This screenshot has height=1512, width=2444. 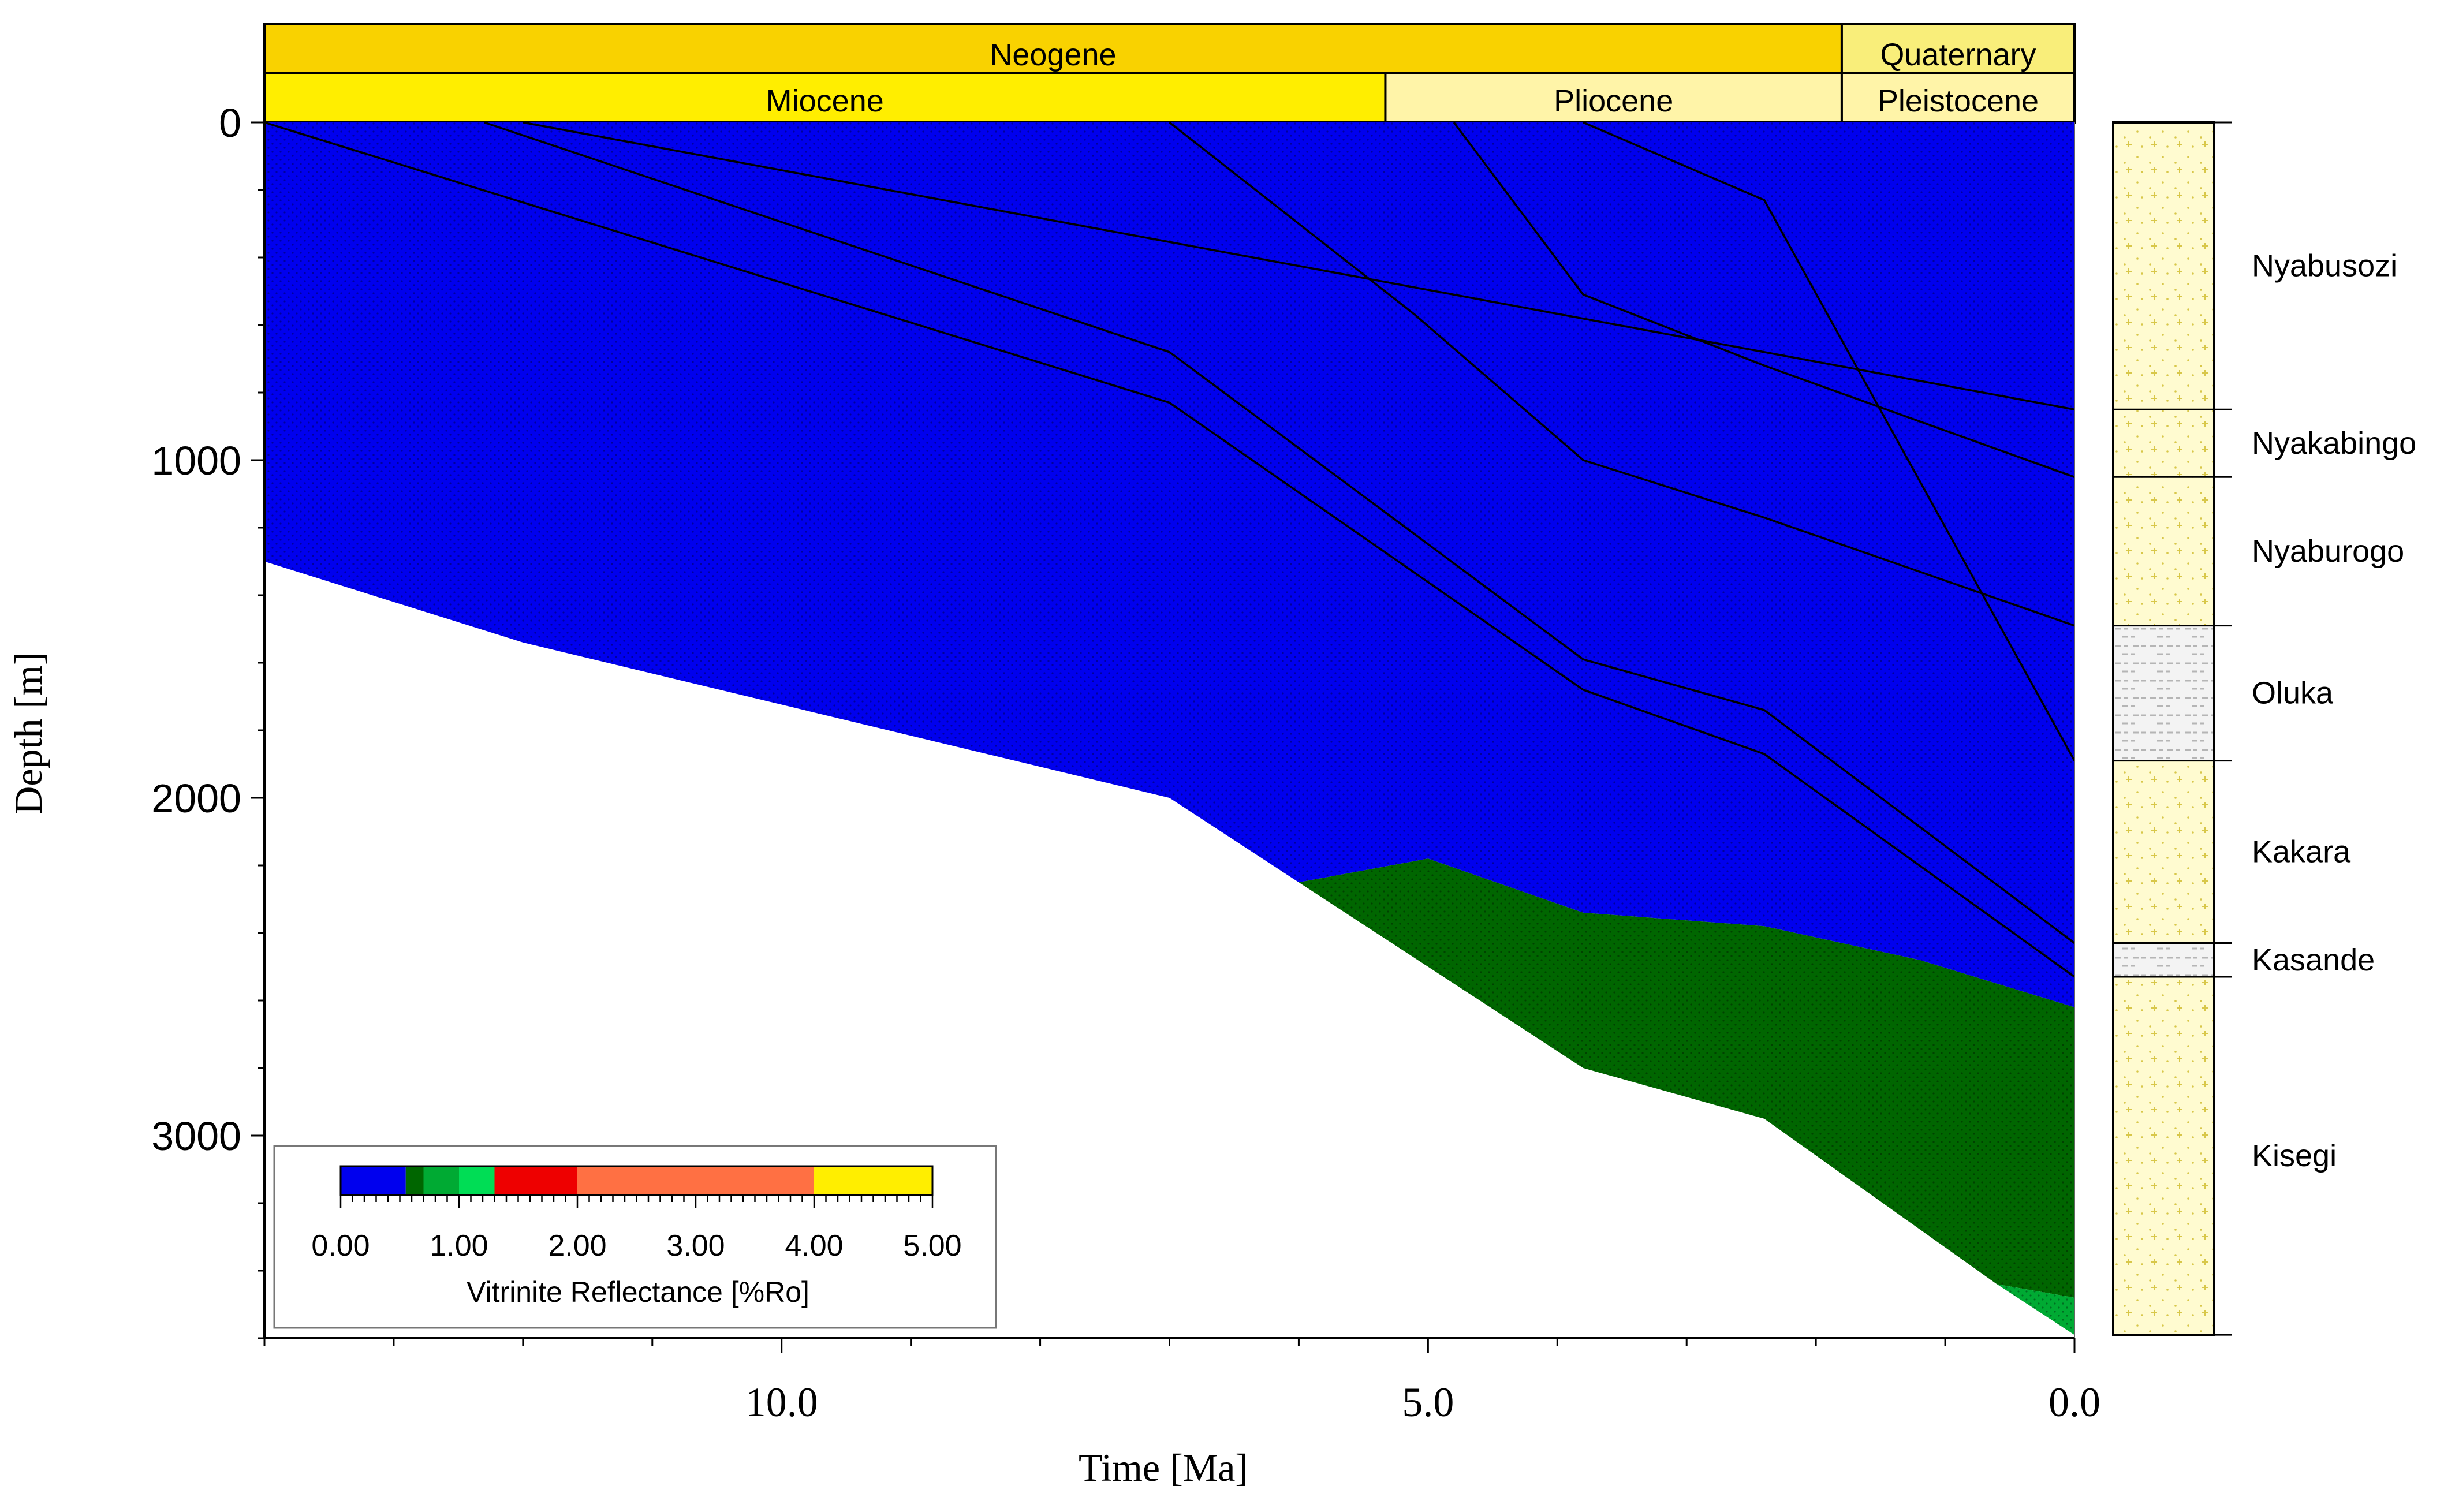 I want to click on y-tick-label: 3000, so click(x=196, y=1136).